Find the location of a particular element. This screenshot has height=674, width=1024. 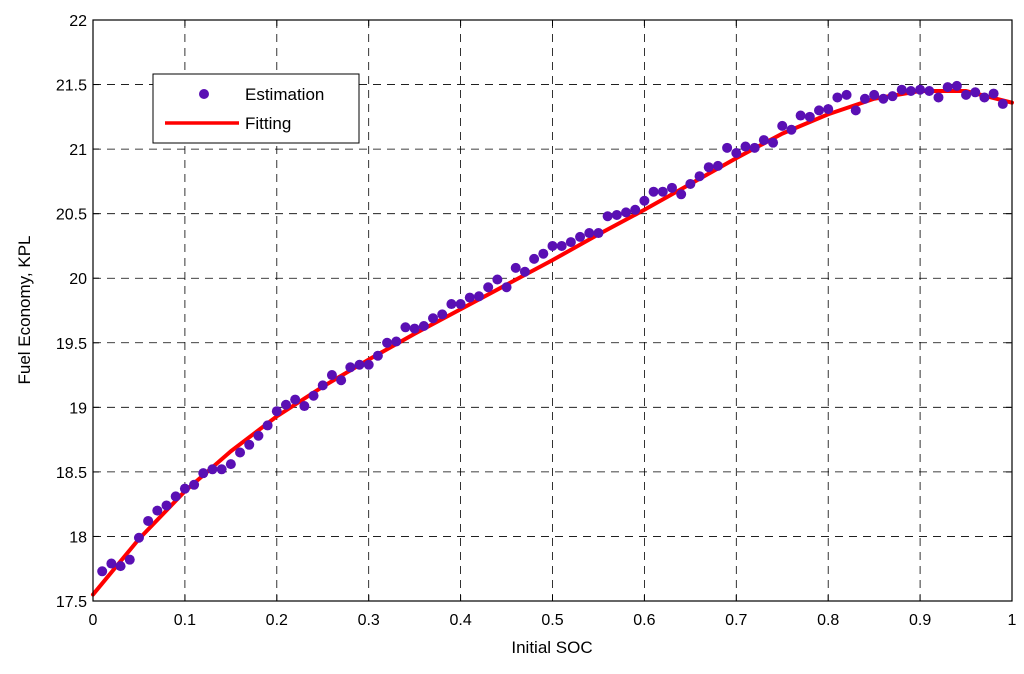

x-tick-label: 0.7 is located at coordinates (736, 620).